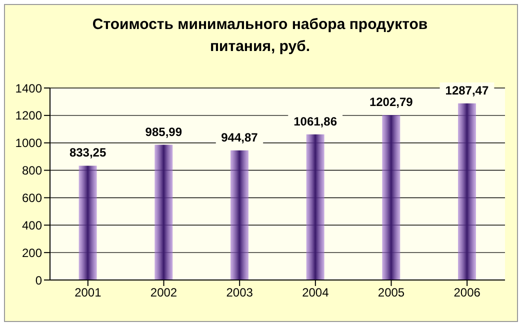  What do you see at coordinates (467, 293) in the screenshot?
I see `x-tick-label: 2006` at bounding box center [467, 293].